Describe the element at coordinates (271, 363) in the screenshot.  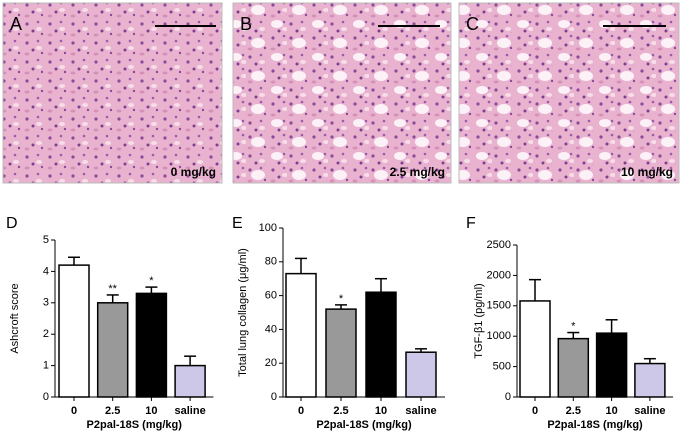
I see `y-tick-label: 20` at that location.